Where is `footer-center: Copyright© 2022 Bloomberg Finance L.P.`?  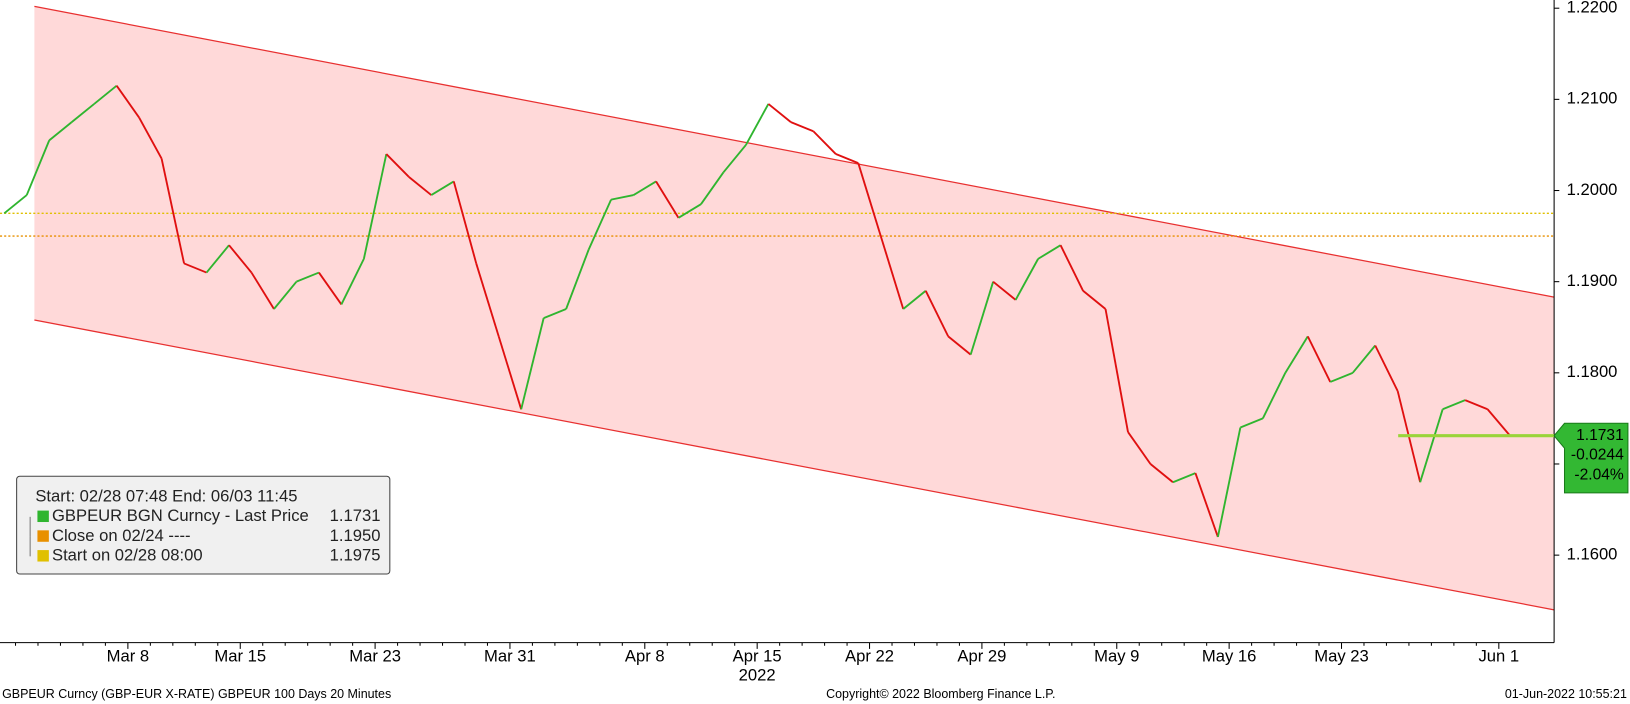 footer-center: Copyright© 2022 Bloomberg Finance L.P. is located at coordinates (940, 694).